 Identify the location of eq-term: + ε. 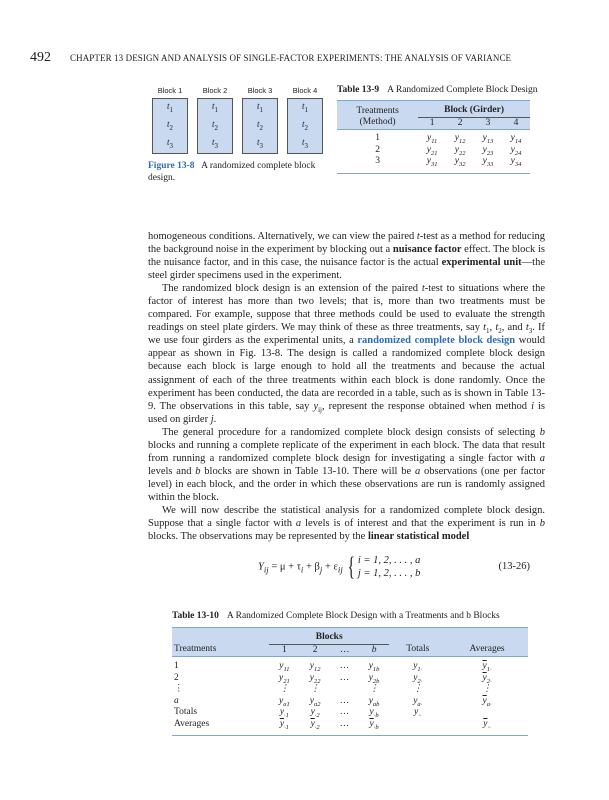
(330, 567).